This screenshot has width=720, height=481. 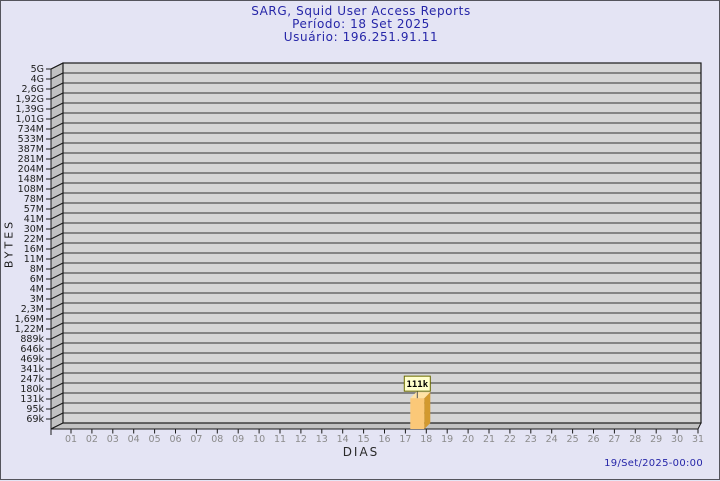 What do you see at coordinates (34, 259) in the screenshot?
I see `y-axis-tick-label: 11M` at bounding box center [34, 259].